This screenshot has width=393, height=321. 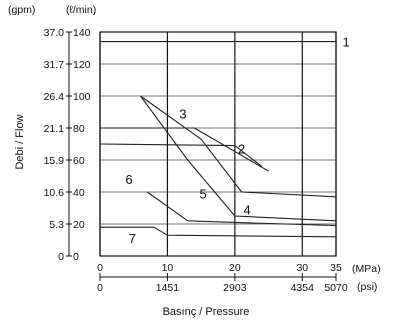 I want to click on x-tick-psi: 5070, so click(x=336, y=288).